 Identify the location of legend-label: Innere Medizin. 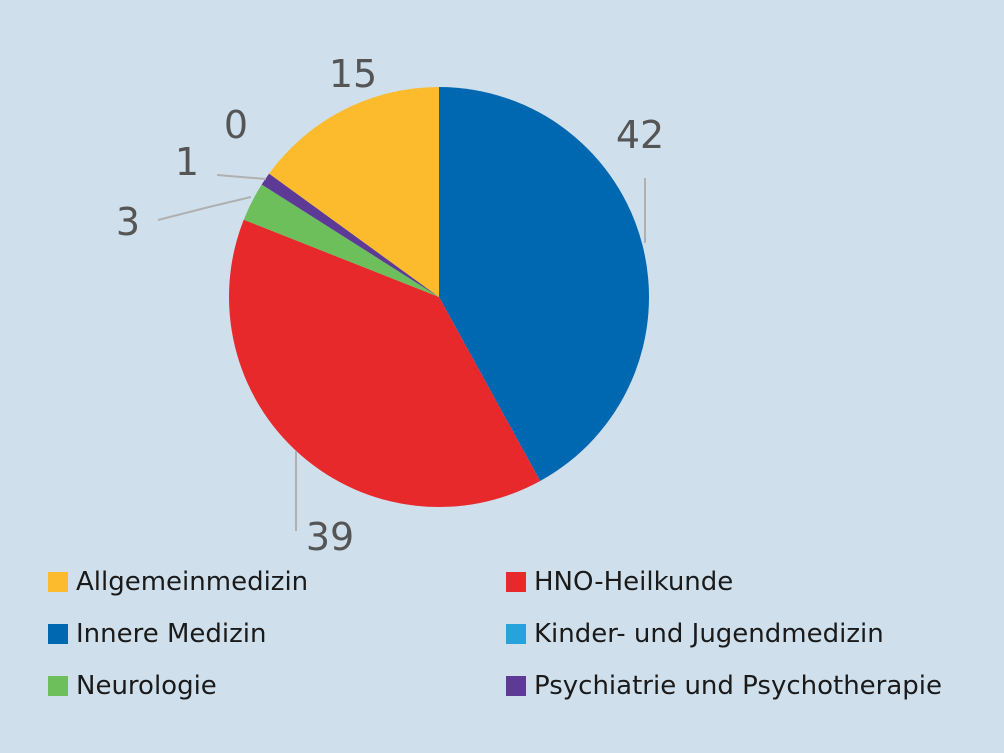
(171, 634).